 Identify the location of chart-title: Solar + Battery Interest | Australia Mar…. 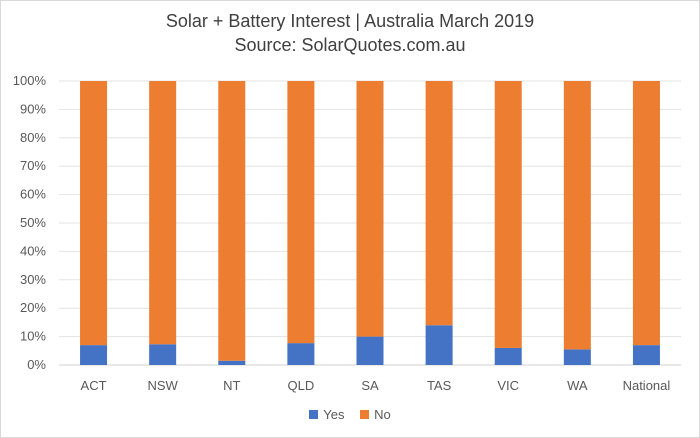
(350, 21).